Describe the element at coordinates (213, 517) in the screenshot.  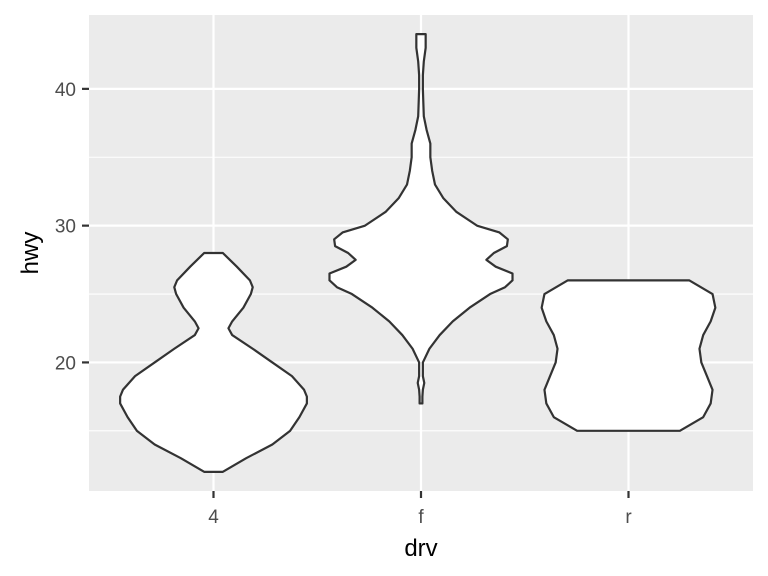
I see `x-tick-label: 4` at that location.